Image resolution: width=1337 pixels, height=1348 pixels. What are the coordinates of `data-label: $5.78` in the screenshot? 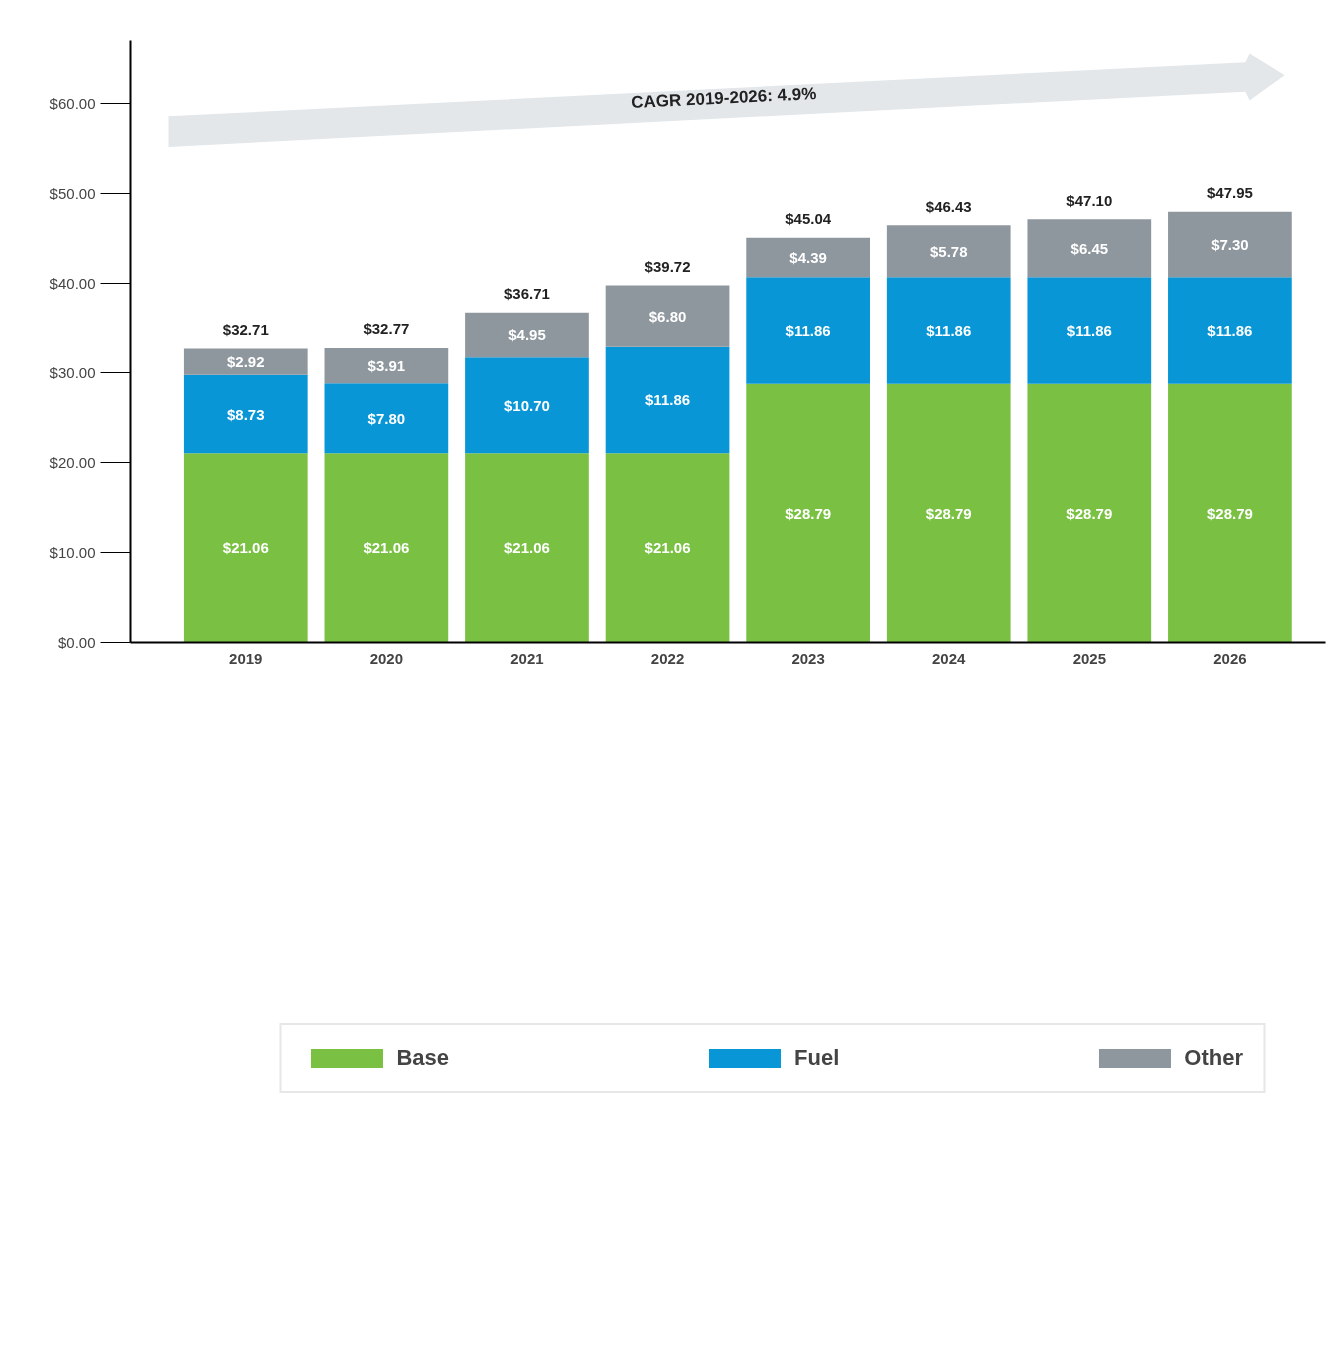 It's located at (948, 251).